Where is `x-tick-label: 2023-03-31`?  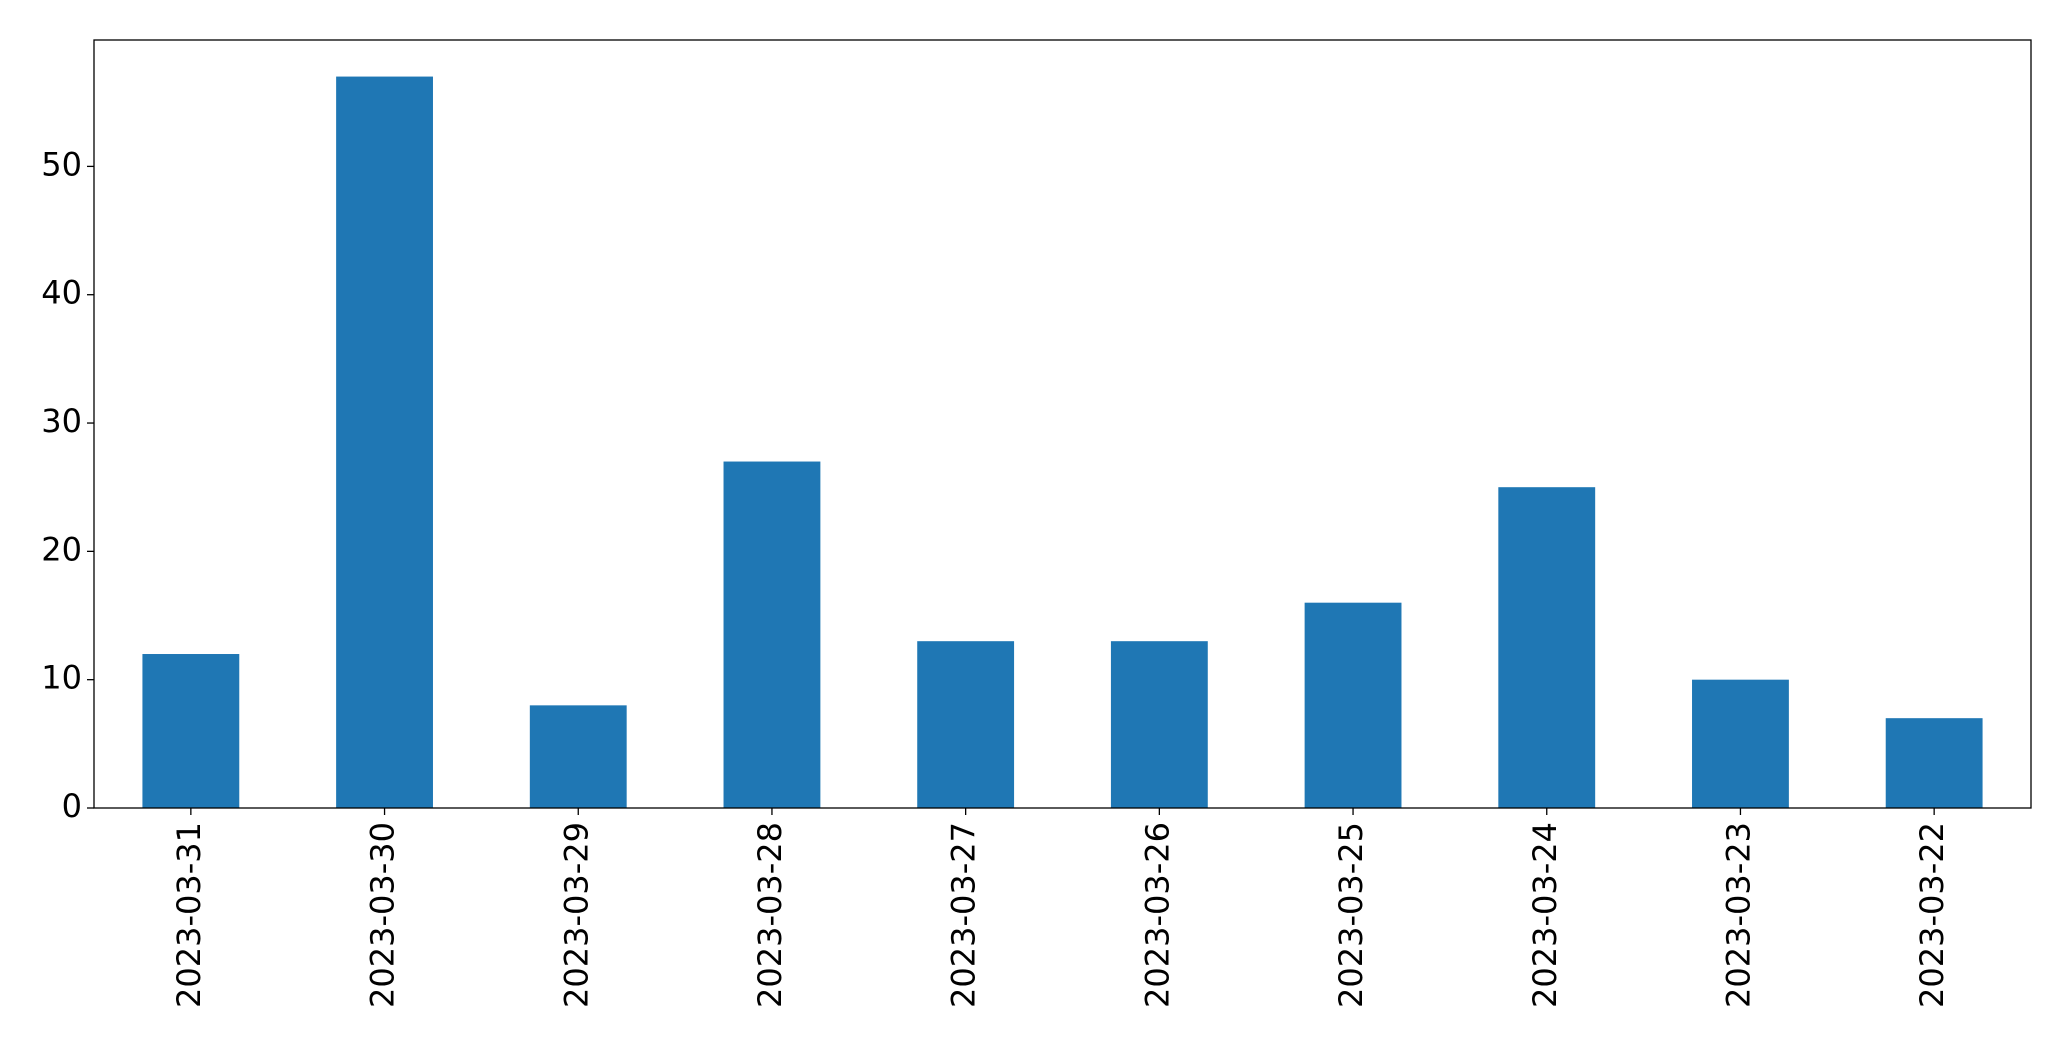
x-tick-label: 2023-03-31 is located at coordinates (189, 915).